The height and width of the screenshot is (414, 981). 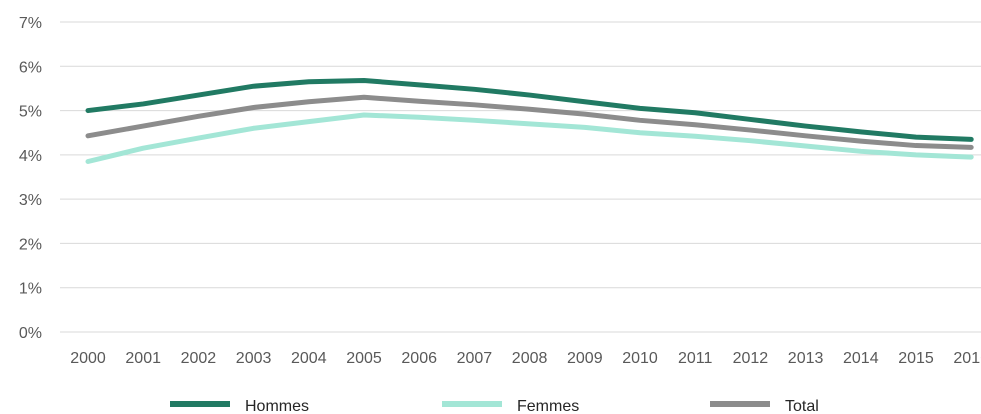 I want to click on series-line-total, so click(x=529, y=122).